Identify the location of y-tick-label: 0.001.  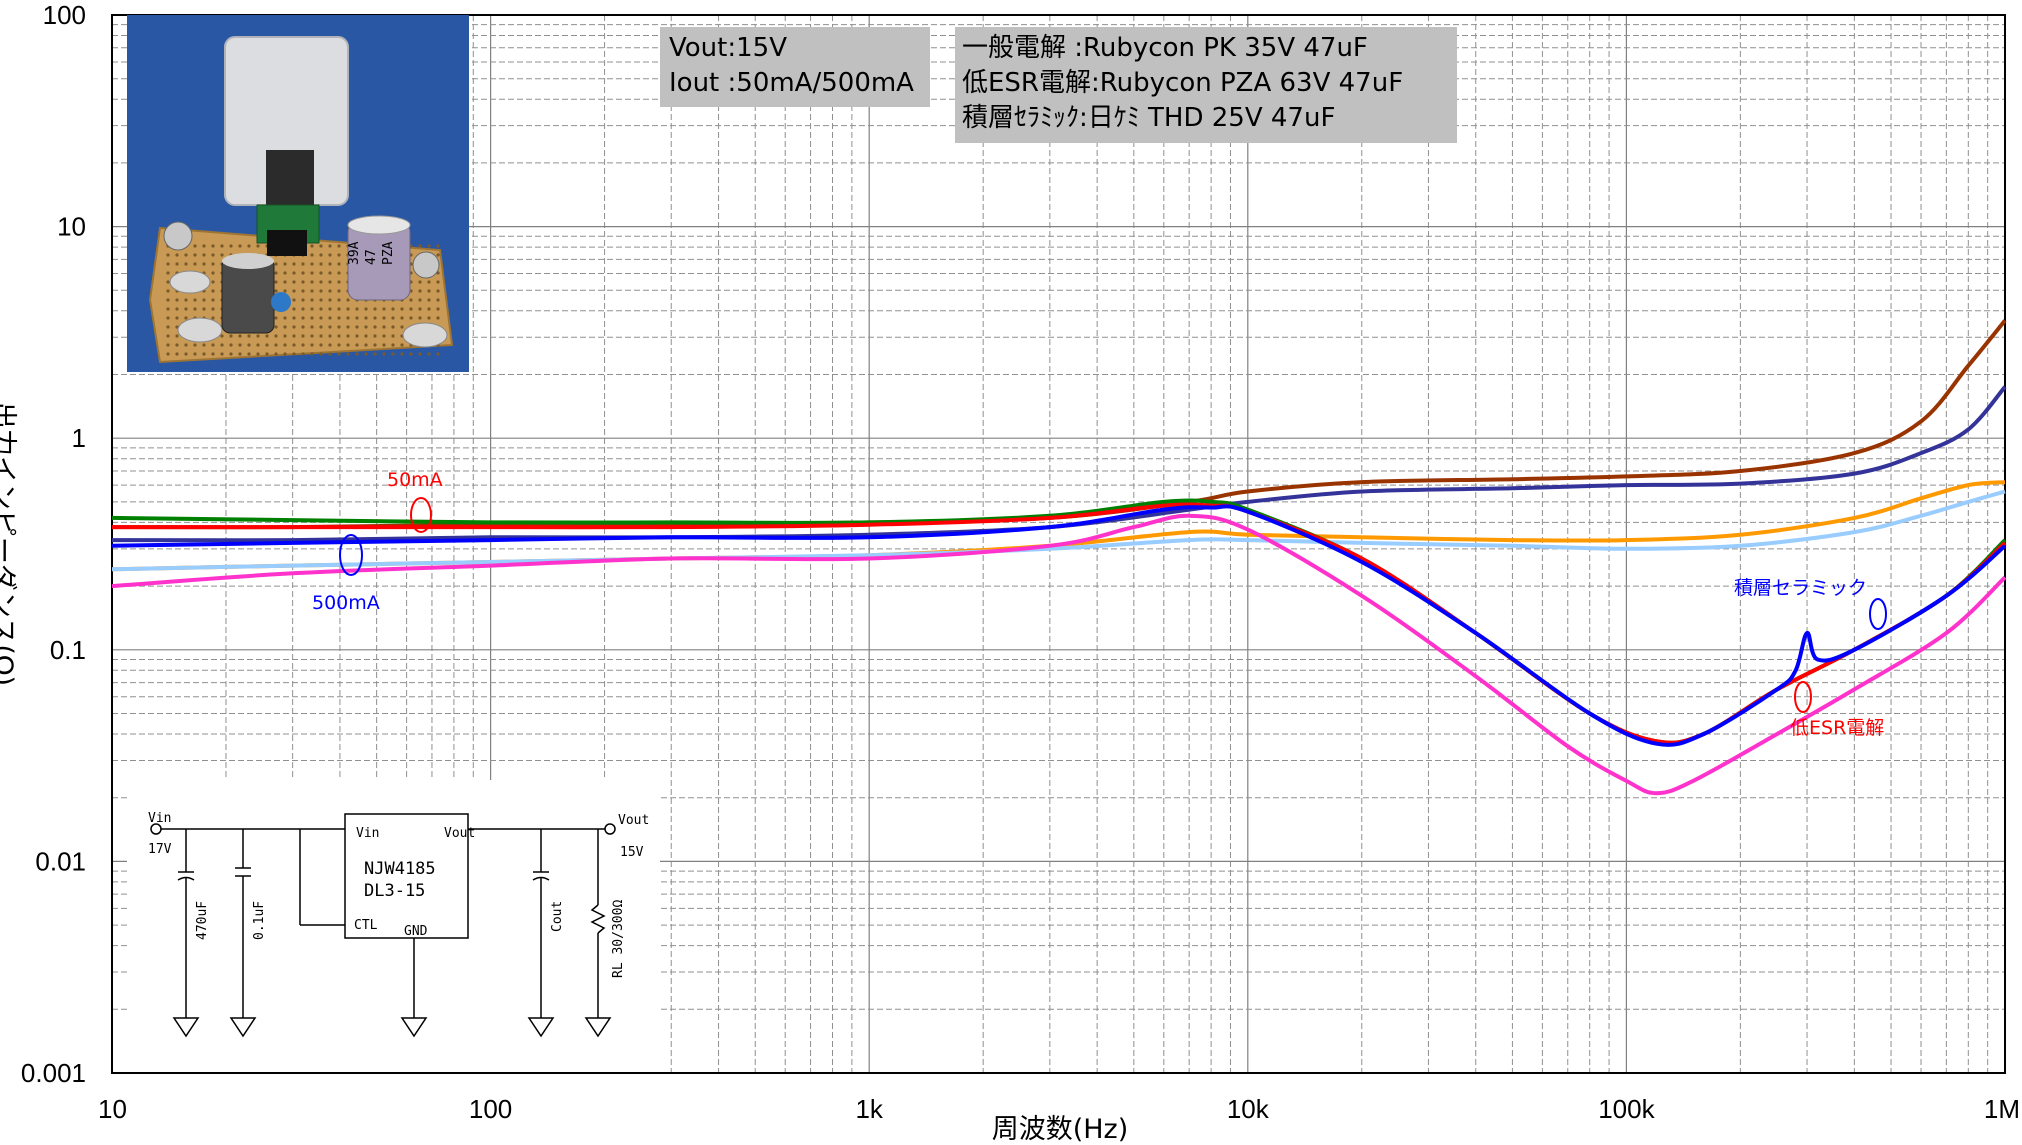
(53, 1073).